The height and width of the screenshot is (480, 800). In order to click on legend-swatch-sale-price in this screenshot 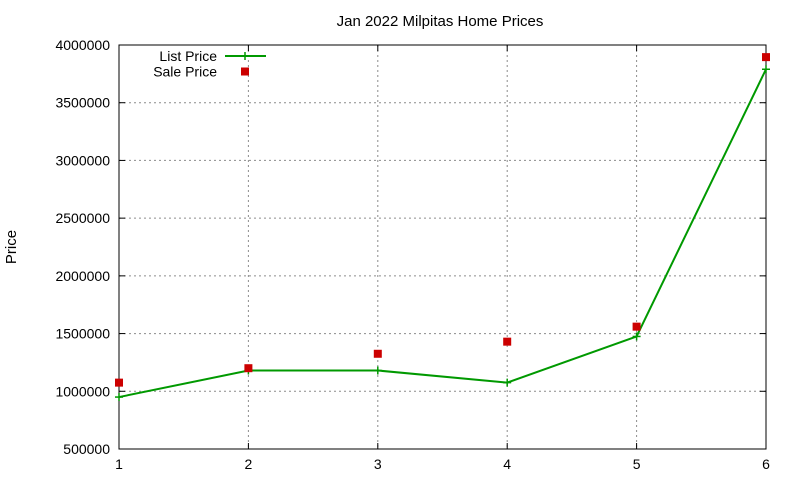, I will do `click(245, 71)`.